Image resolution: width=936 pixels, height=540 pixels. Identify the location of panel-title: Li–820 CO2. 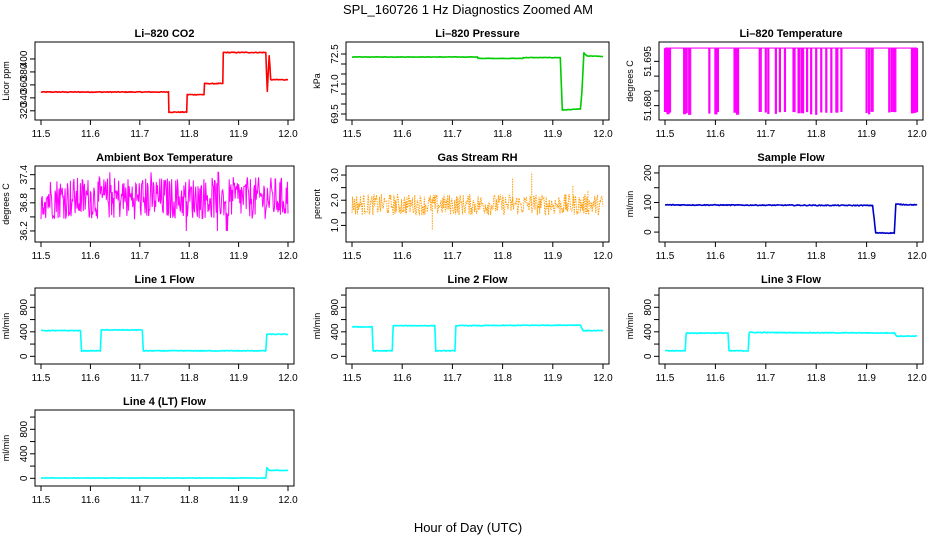
(165, 34).